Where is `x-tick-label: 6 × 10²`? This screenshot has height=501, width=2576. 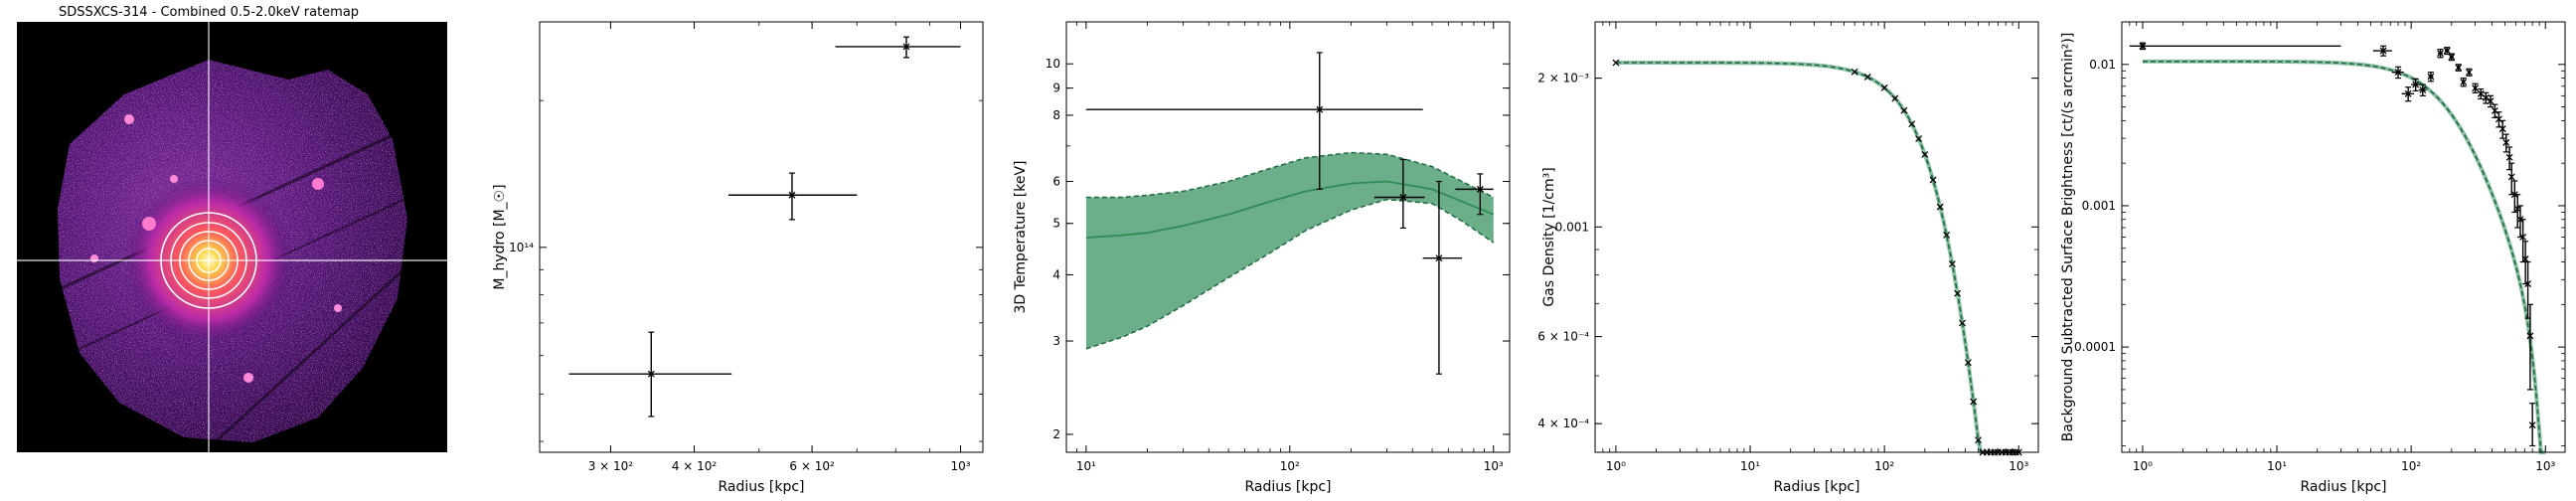
x-tick-label: 6 × 10² is located at coordinates (812, 466).